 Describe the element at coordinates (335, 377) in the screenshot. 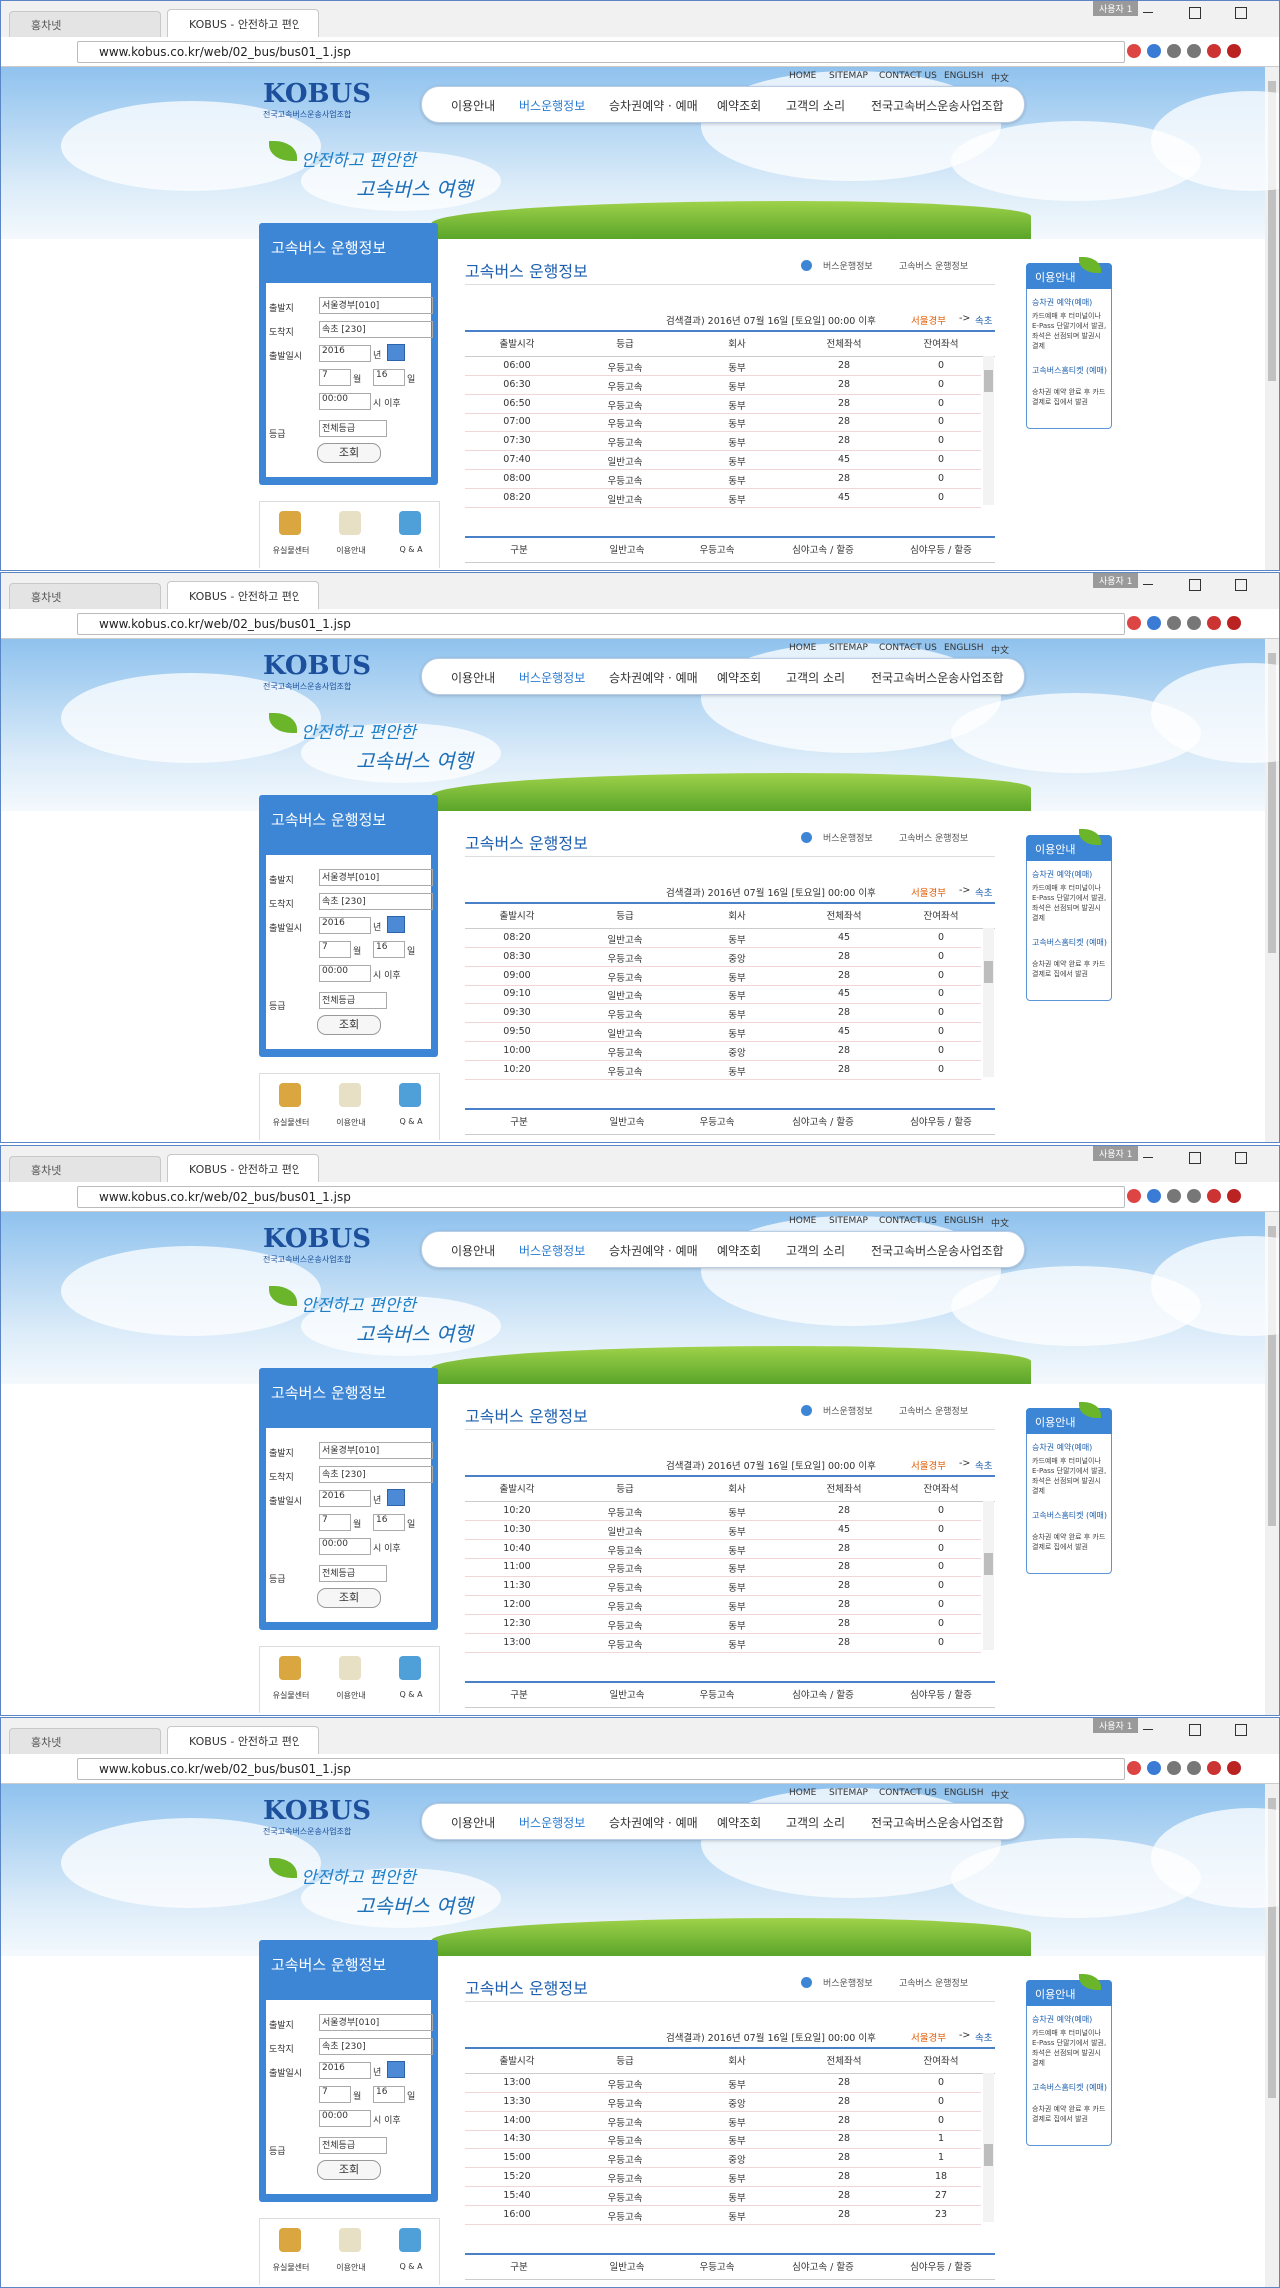

I see `select: 7` at that location.